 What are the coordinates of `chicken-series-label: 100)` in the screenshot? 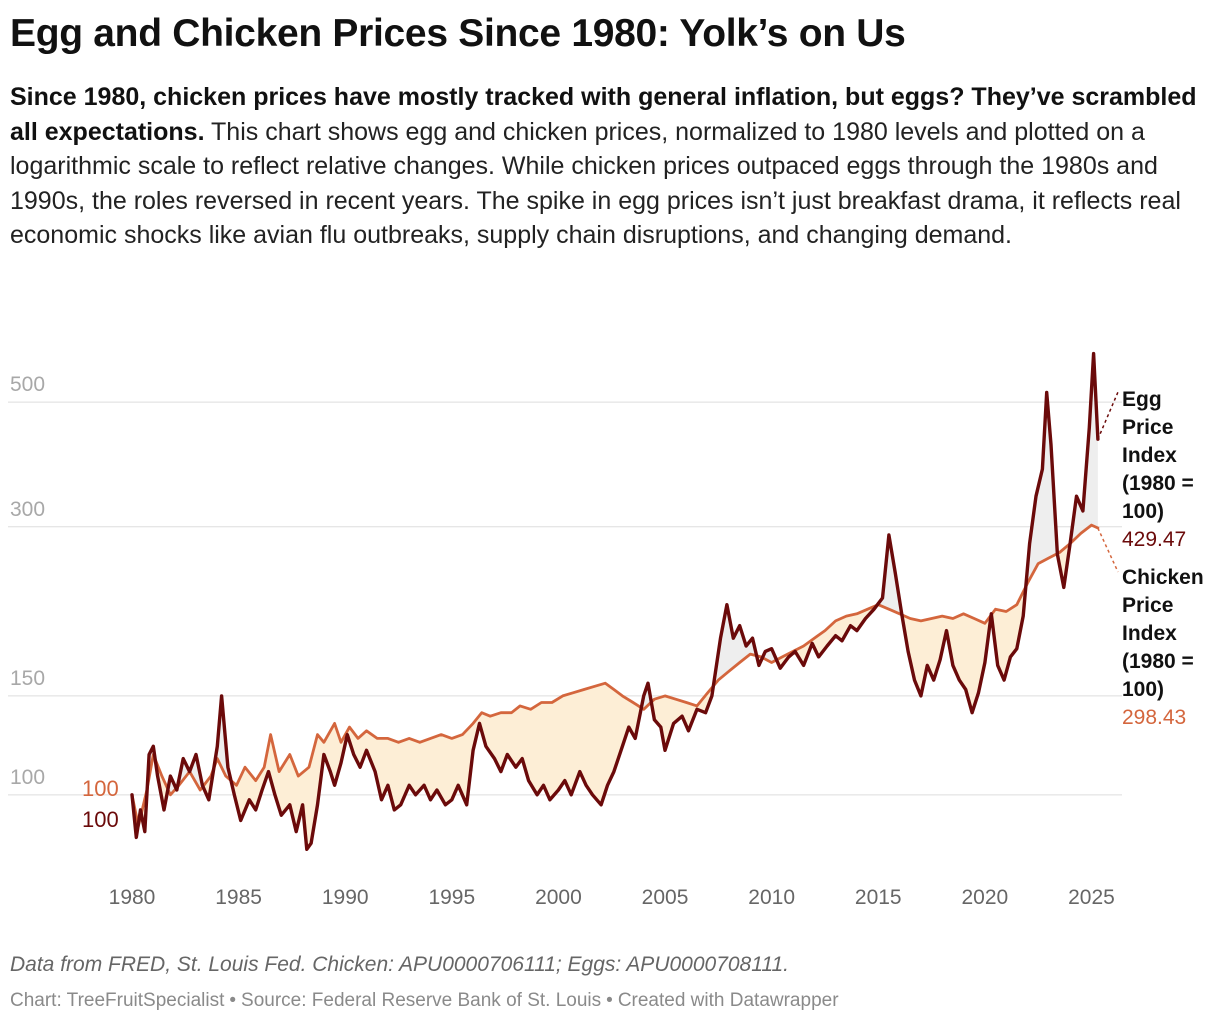 It's located at (1143, 689).